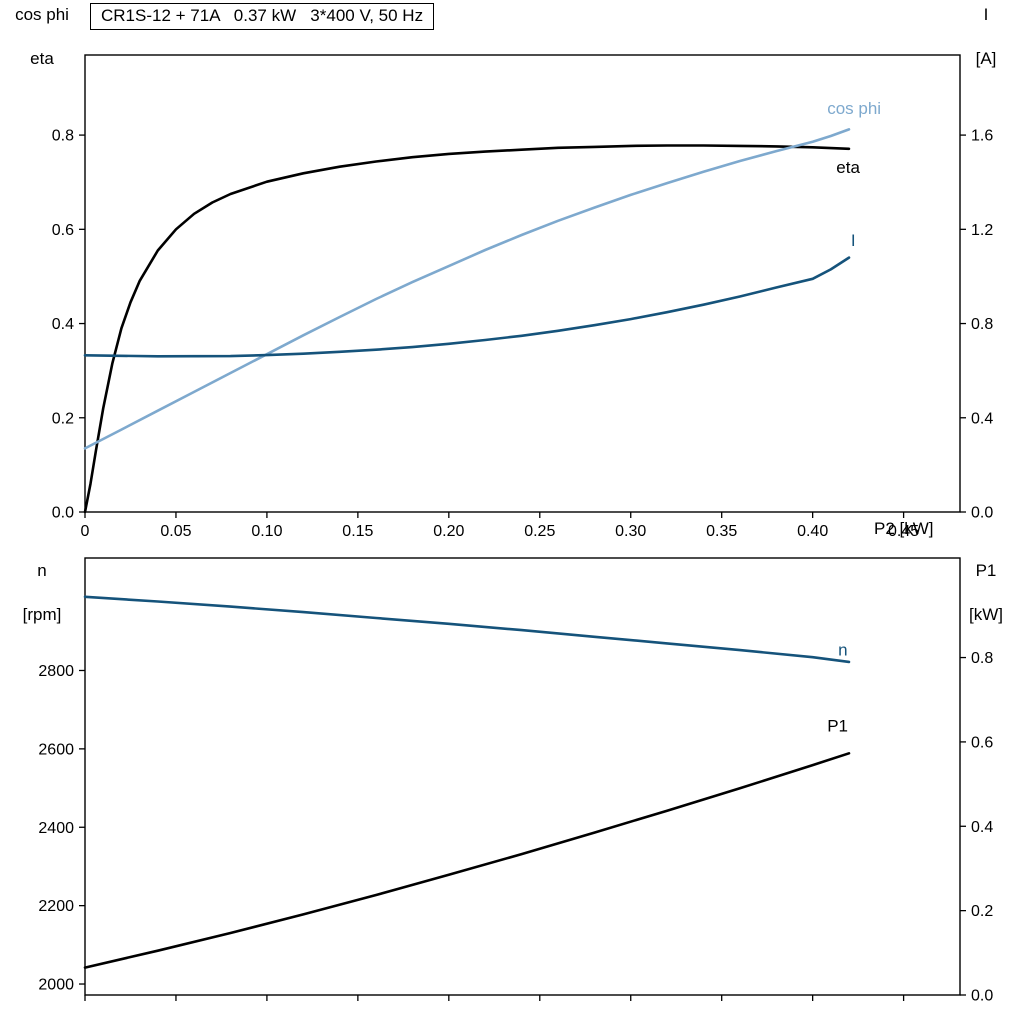 The image size is (1024, 1024). I want to click on x-axis-label: P2 [kW], so click(904, 528).